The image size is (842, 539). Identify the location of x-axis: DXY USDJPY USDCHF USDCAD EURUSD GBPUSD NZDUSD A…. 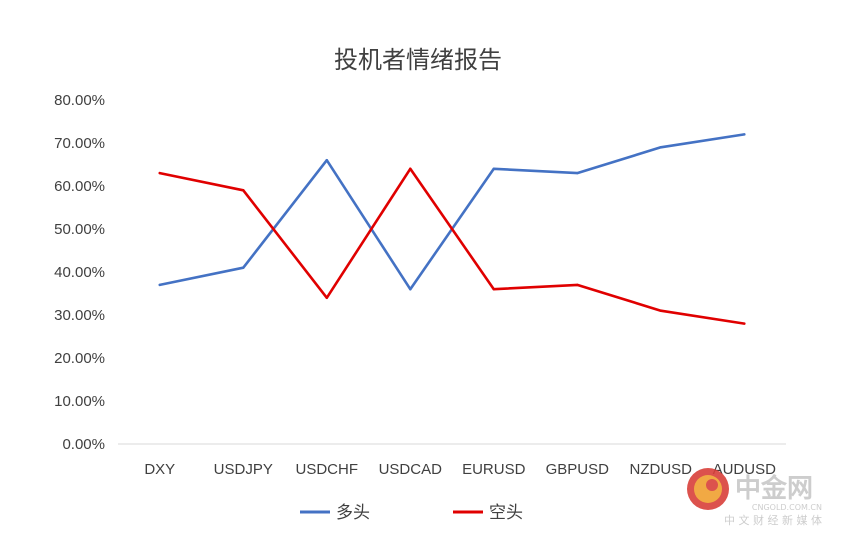
(452, 460).